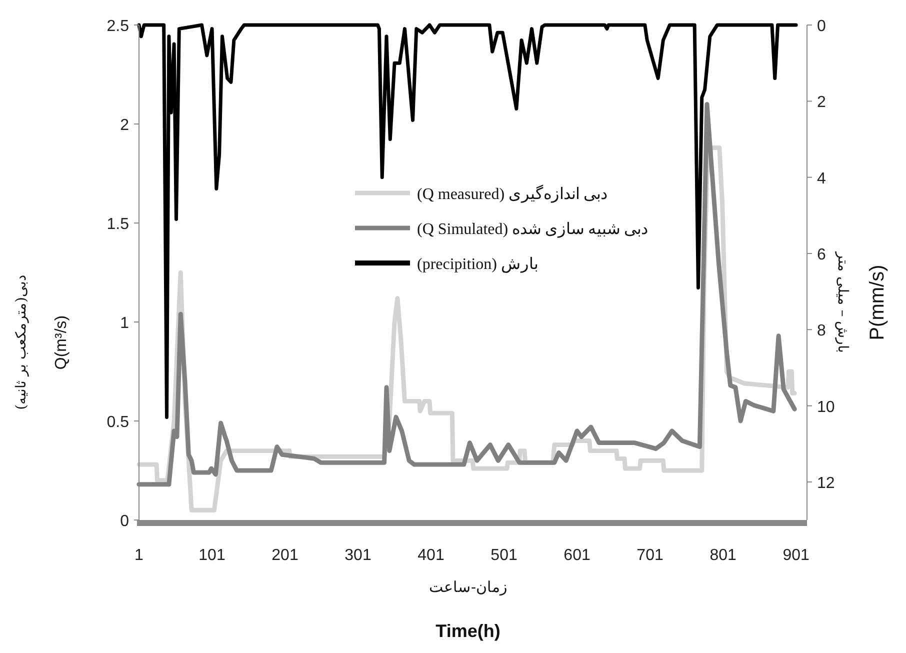 The width and height of the screenshot is (906, 653). I want to click on legend-label: دبی اندازه‌گیری (Q measured), so click(512, 193).